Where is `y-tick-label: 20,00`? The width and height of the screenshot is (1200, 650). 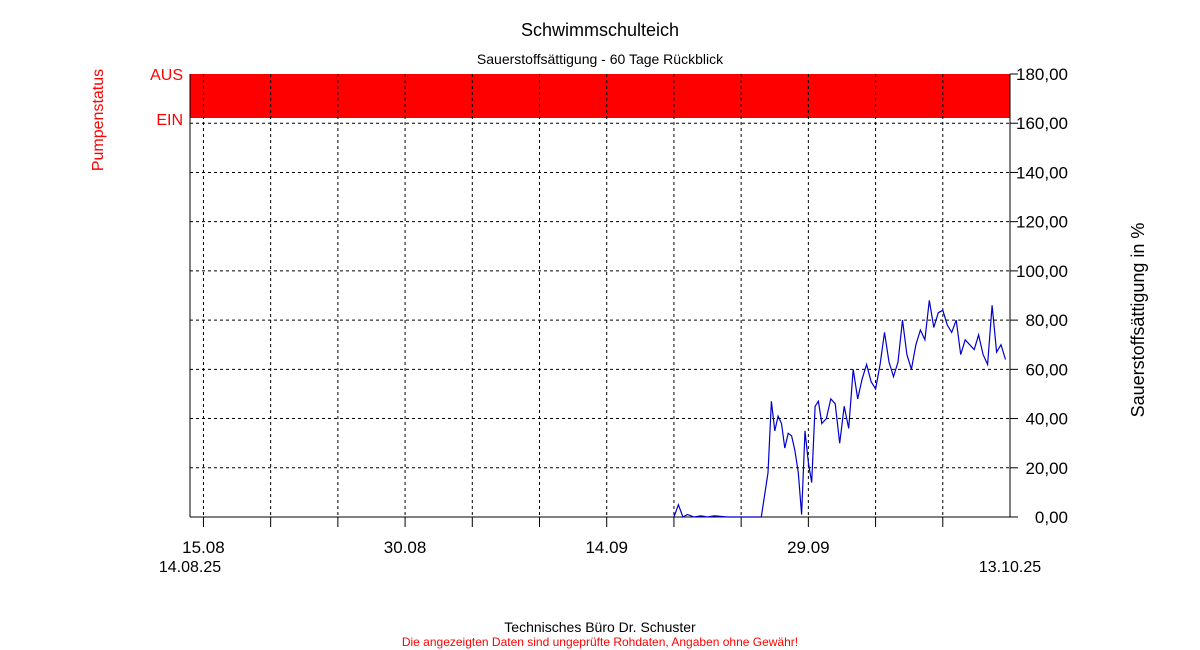 y-tick-label: 20,00 is located at coordinates (1046, 468).